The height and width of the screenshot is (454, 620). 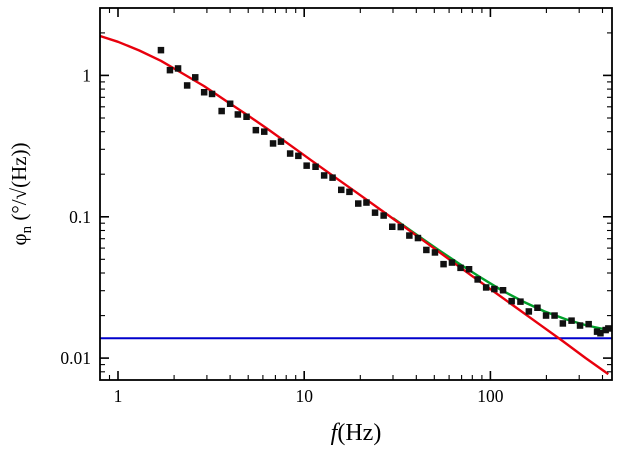 What do you see at coordinates (118, 396) in the screenshot?
I see `x-tick-label: 1` at bounding box center [118, 396].